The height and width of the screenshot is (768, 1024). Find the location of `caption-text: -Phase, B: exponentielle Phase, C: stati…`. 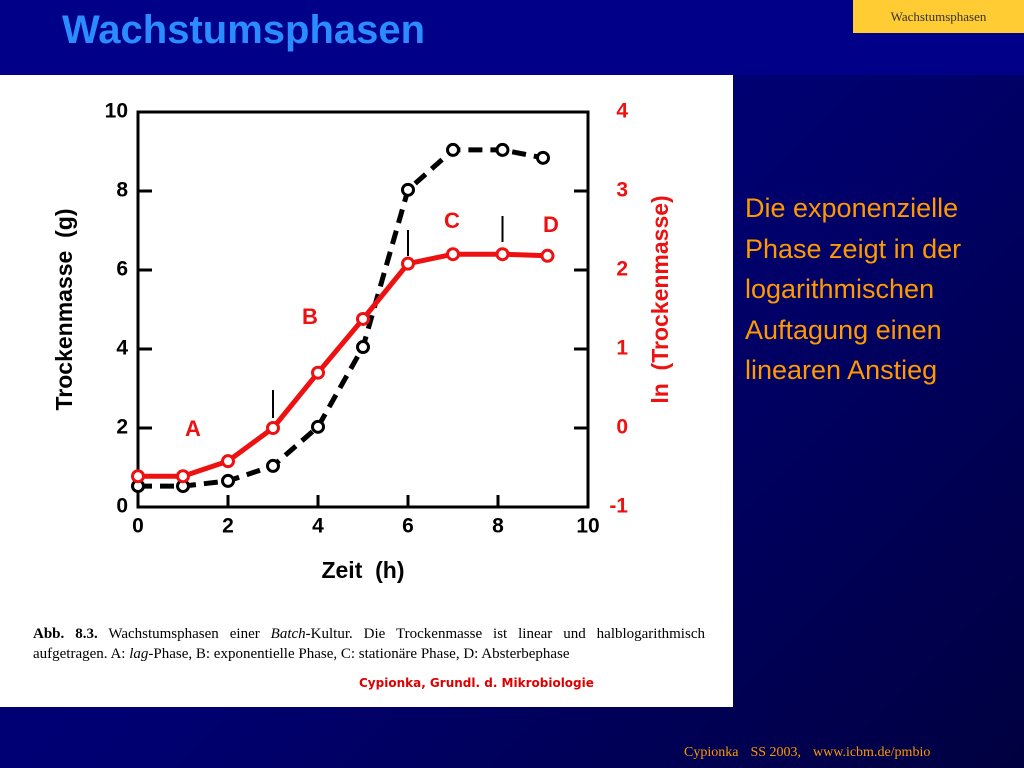

caption-text: -Phase, B: exponentielle Phase, C: stati… is located at coordinates (359, 654).